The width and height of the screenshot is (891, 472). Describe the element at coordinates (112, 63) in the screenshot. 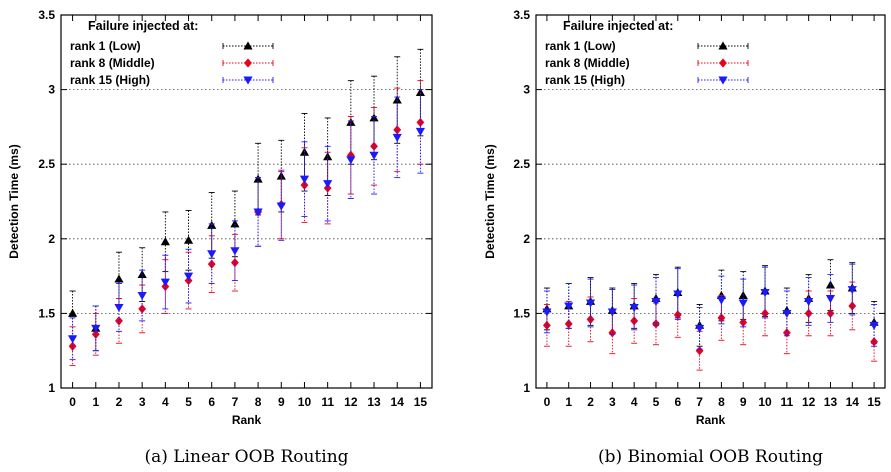

I see `legend-label: rank 8 (Middle)` at that location.